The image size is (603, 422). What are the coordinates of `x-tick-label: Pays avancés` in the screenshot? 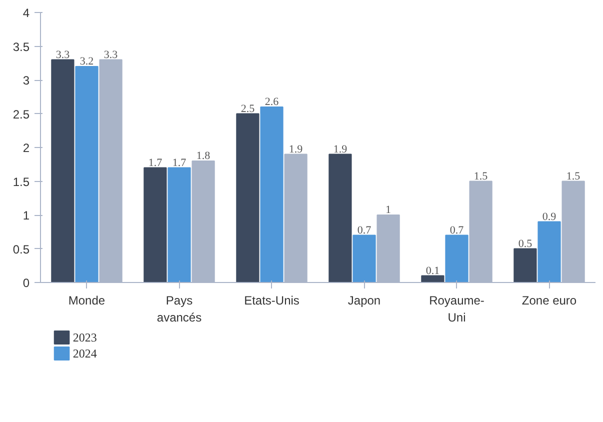 It's located at (179, 309).